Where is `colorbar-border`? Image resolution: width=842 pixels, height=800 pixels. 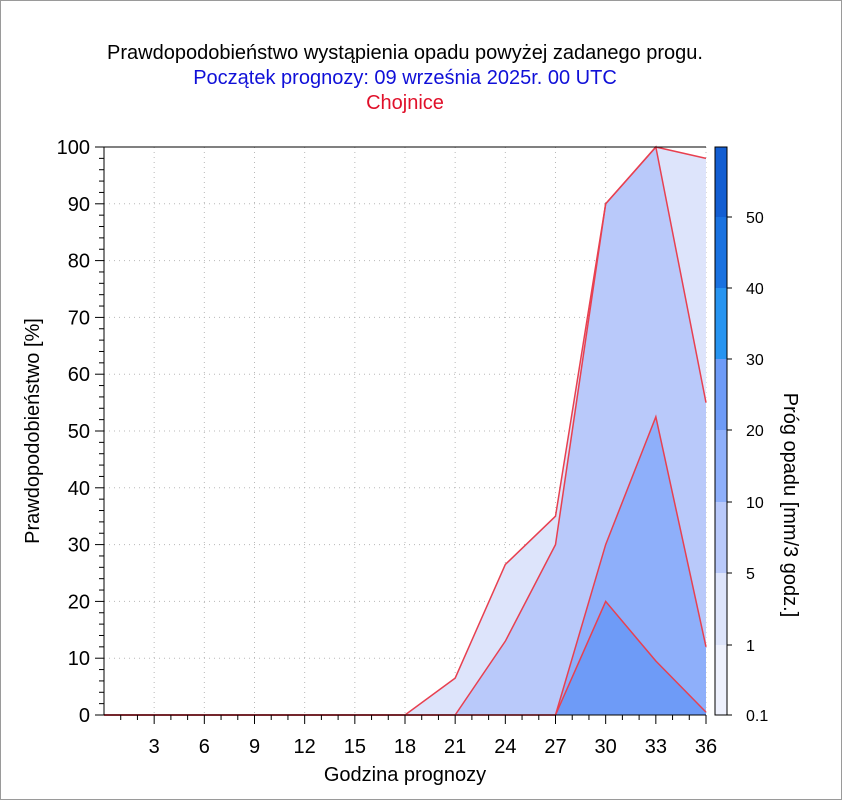 colorbar-border is located at coordinates (721, 431).